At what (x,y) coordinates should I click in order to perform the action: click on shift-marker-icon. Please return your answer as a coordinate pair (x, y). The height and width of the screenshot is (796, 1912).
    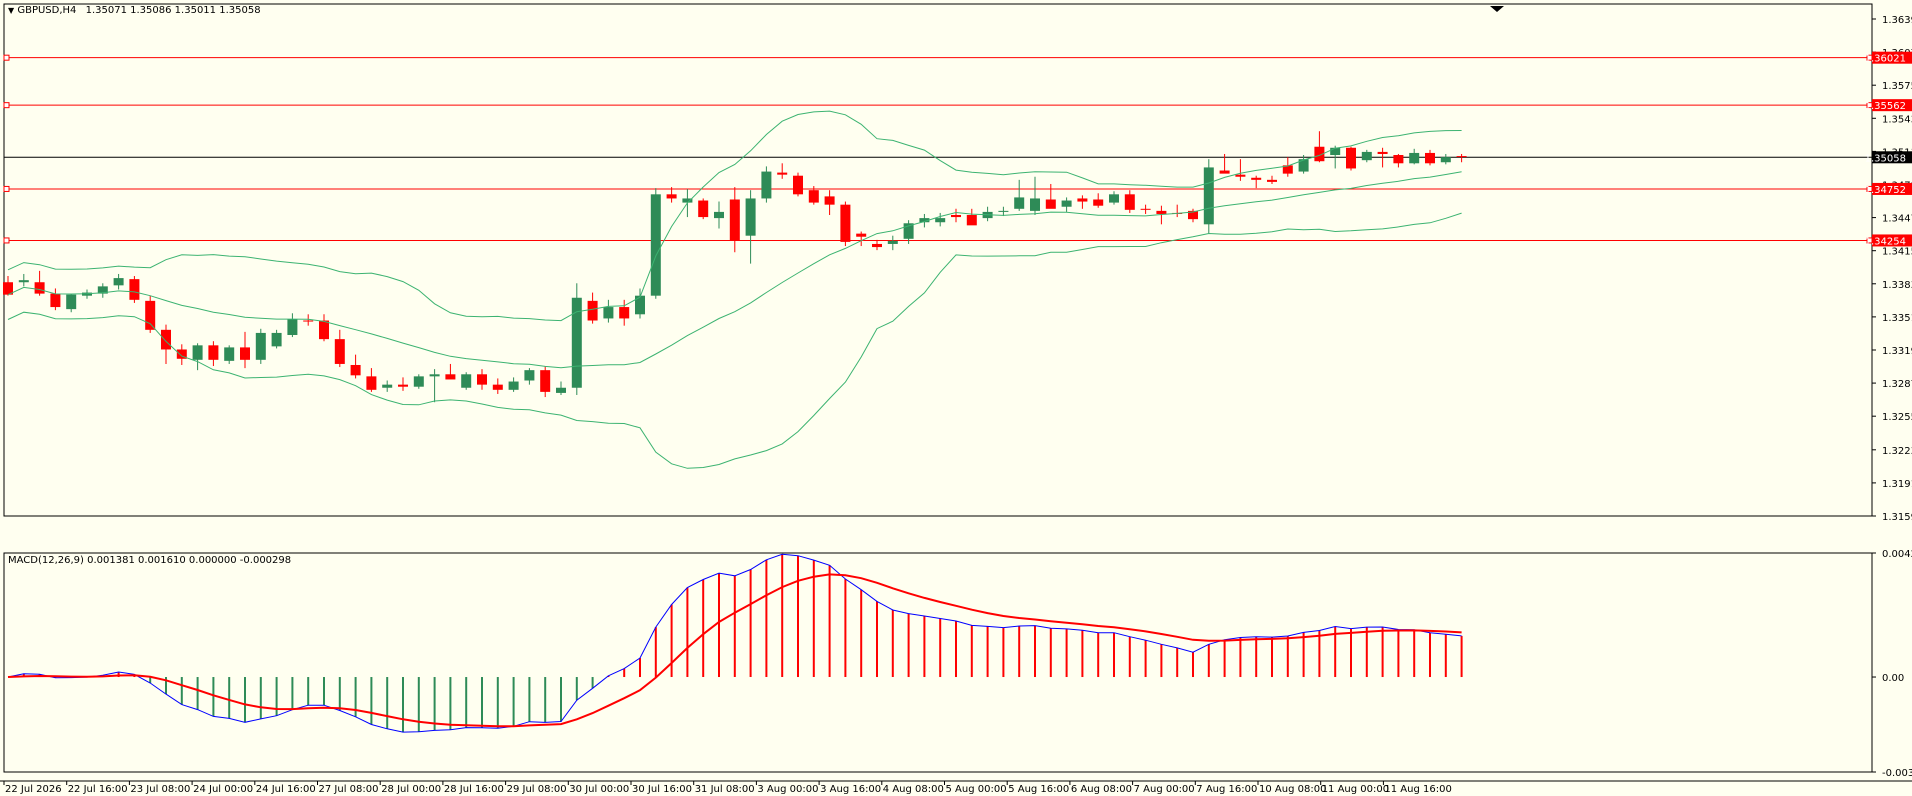
    Looking at the image, I should click on (1497, 9).